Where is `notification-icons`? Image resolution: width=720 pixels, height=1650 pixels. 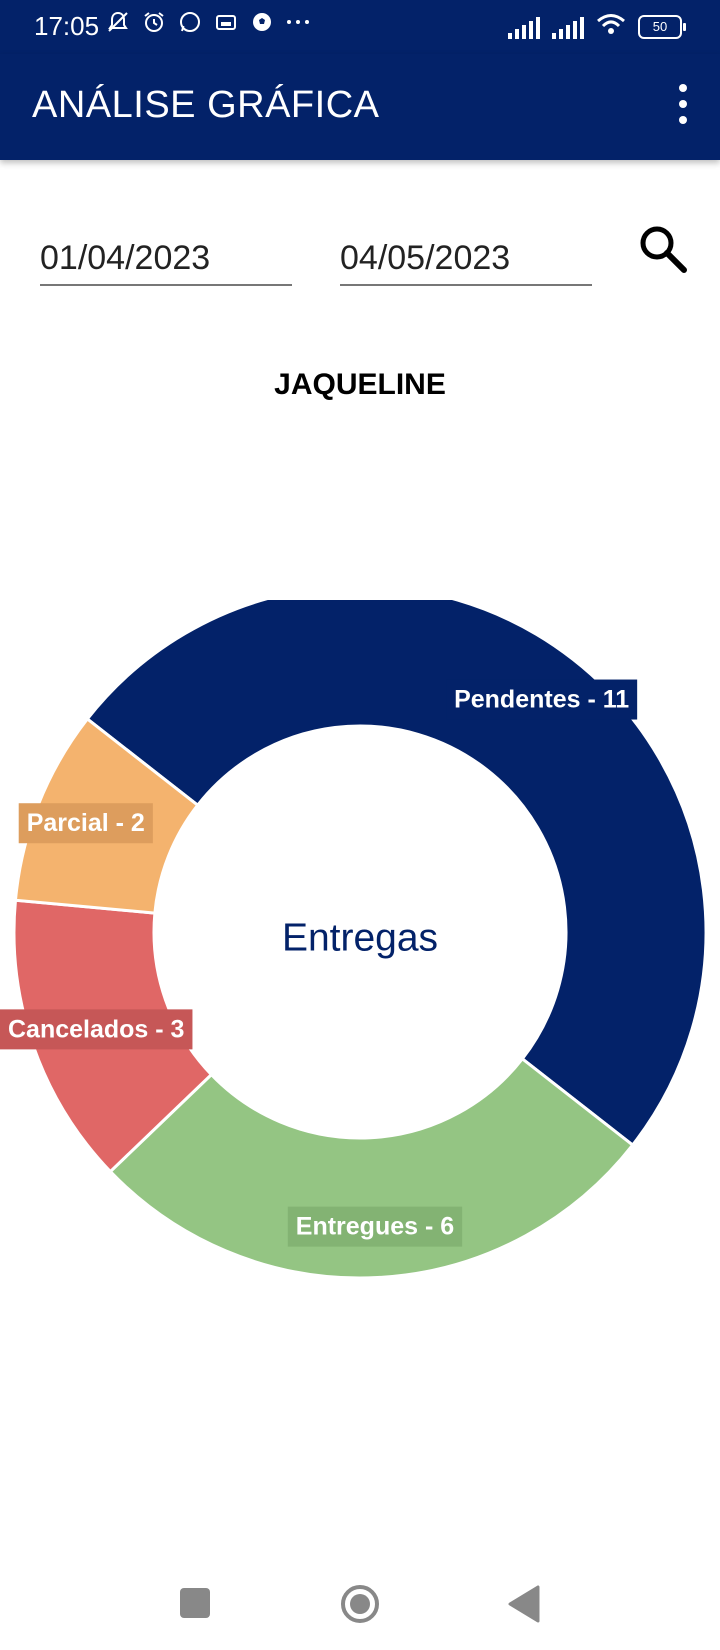 notification-icons is located at coordinates (208, 25).